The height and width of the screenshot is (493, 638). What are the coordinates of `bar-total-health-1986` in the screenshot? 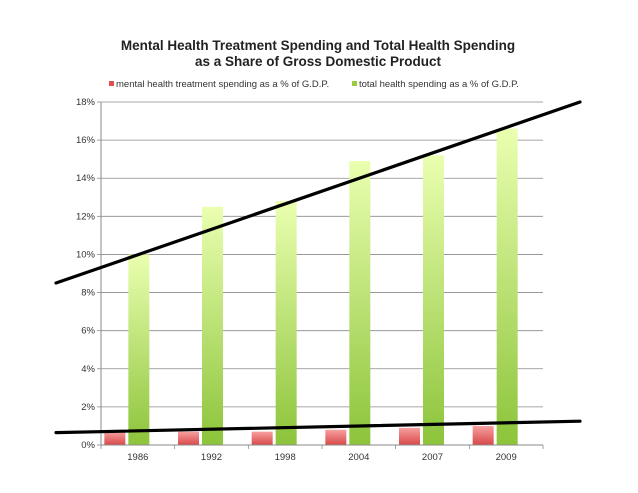 It's located at (139, 349).